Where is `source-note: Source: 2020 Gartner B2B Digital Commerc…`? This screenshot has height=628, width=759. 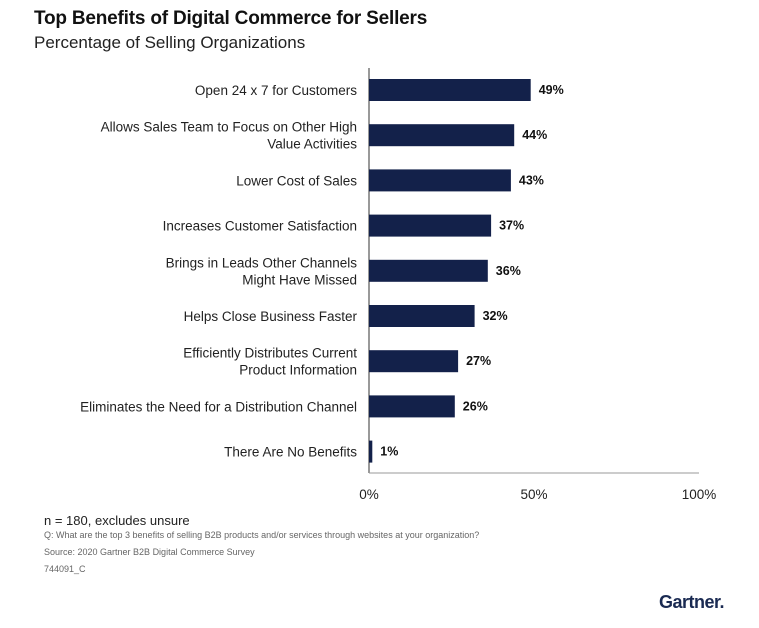 source-note: Source: 2020 Gartner B2B Digital Commerc… is located at coordinates (149, 552).